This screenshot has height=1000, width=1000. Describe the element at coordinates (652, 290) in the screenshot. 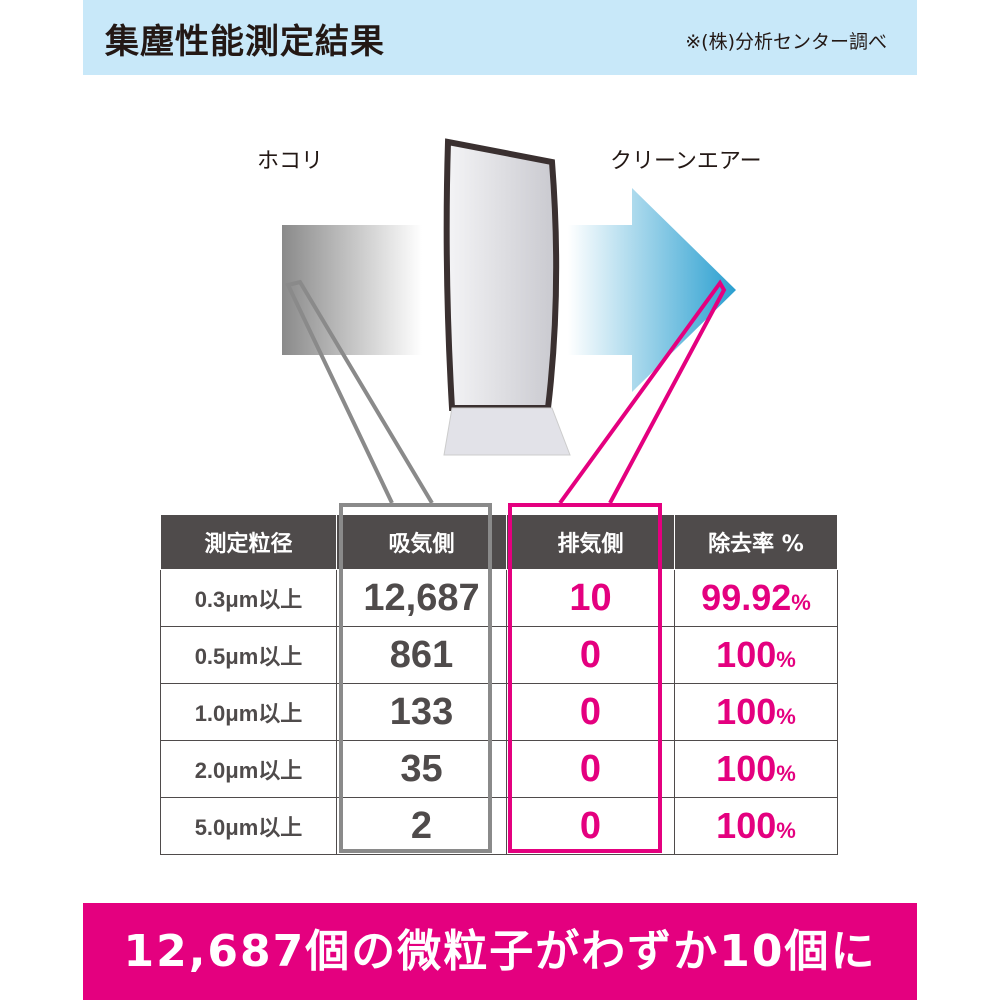

I see `clean-air-arrow` at that location.